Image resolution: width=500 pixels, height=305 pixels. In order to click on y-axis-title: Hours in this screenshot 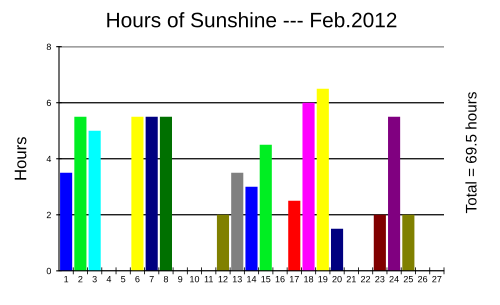, I will do `click(20, 158)`.